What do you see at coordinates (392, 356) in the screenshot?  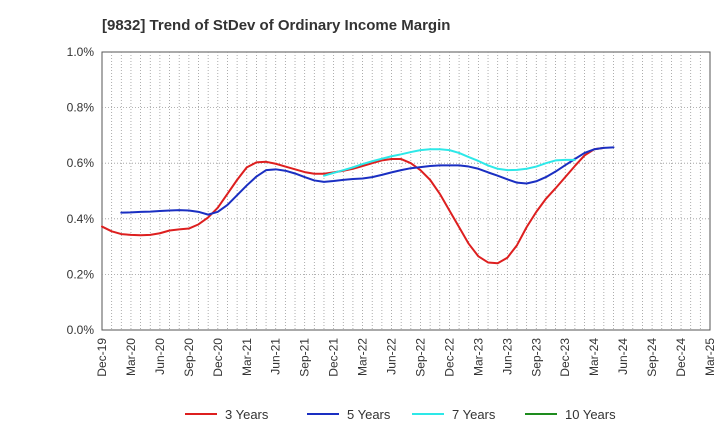 I see `x-tick-label: Jun-22` at bounding box center [392, 356].